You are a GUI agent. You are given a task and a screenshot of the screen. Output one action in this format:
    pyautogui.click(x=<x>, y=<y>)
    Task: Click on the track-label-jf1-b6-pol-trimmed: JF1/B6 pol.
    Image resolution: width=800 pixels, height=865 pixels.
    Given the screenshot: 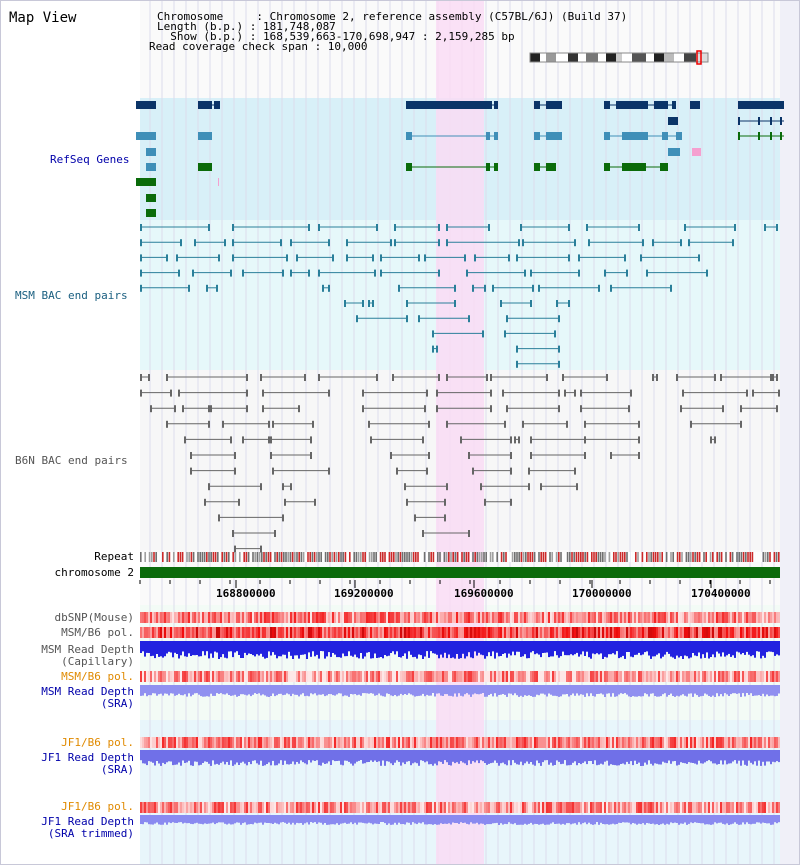 What is the action you would take?
    pyautogui.click(x=97, y=806)
    